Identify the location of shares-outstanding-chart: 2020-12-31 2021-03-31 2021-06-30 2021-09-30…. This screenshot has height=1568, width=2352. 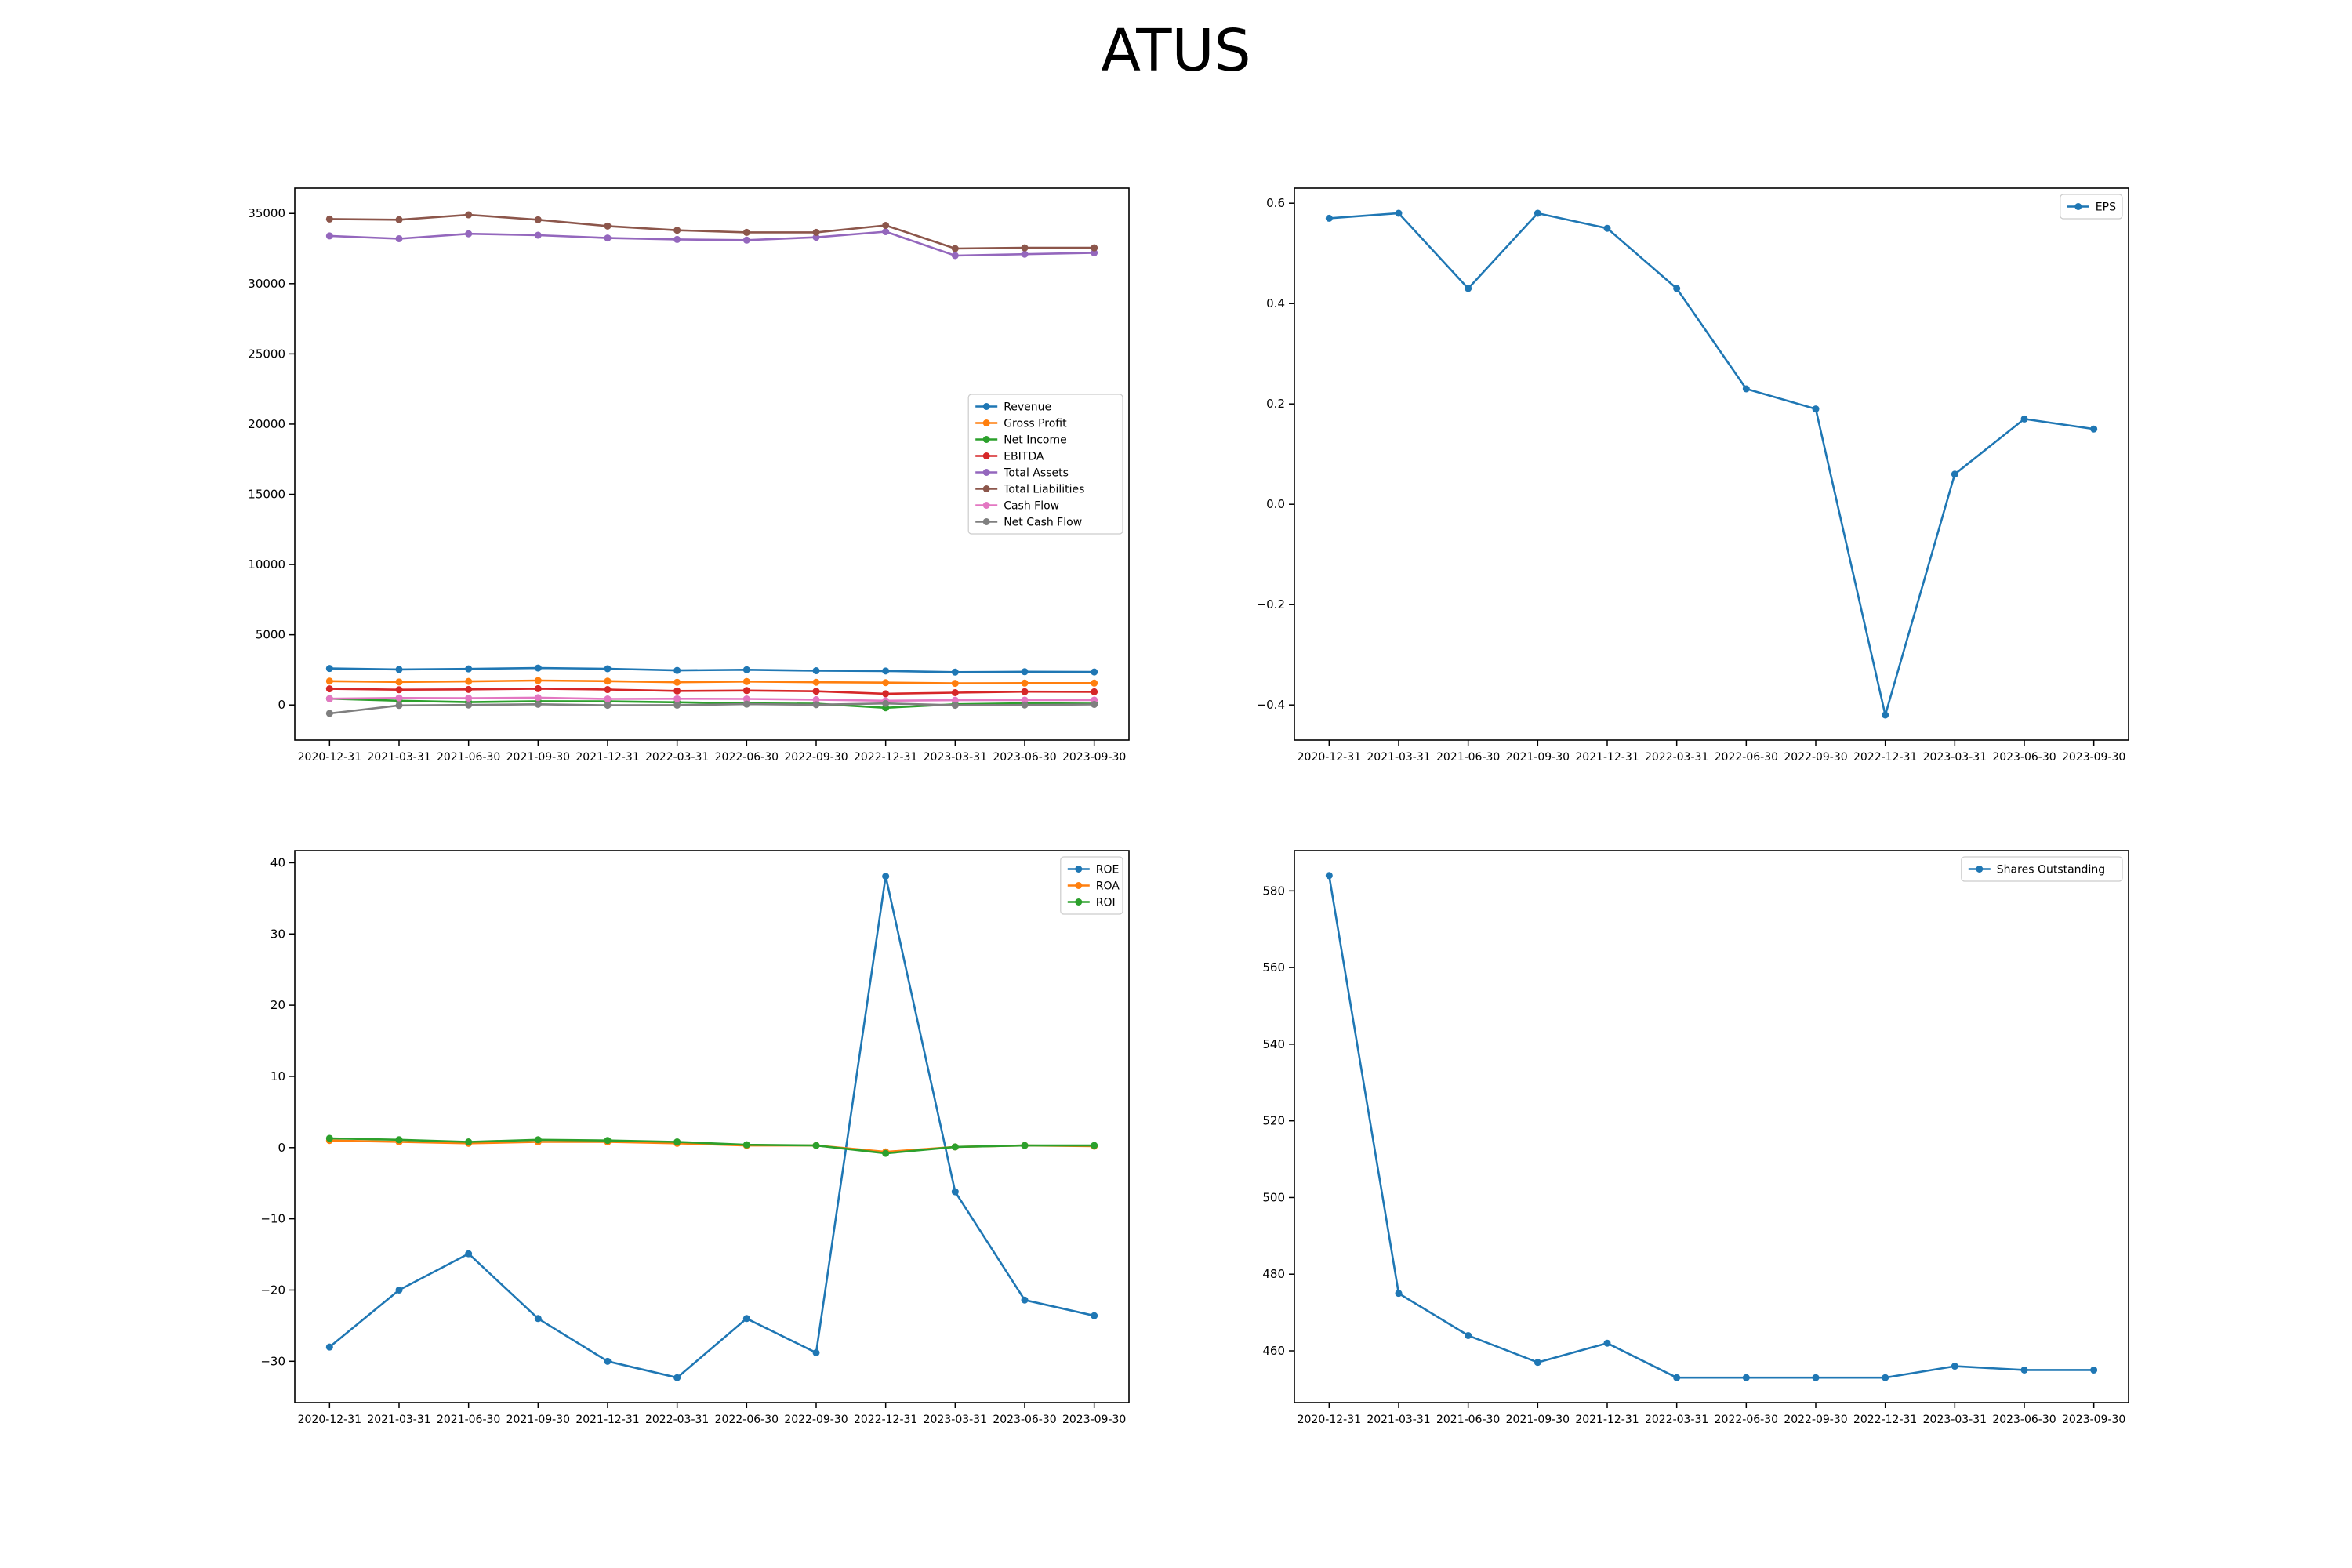
(1695, 1138).